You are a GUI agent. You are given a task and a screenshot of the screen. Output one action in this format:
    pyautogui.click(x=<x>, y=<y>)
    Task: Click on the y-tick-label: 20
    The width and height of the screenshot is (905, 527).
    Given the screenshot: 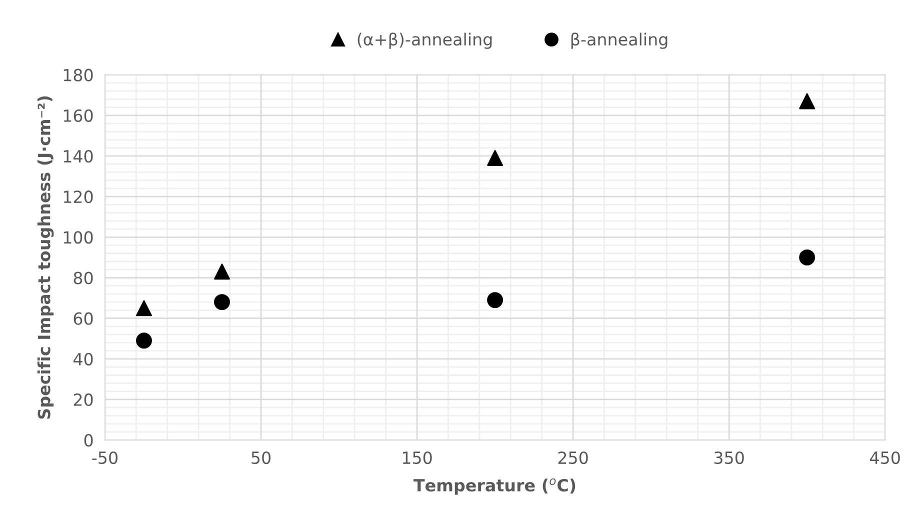 What is the action you would take?
    pyautogui.click(x=83, y=399)
    